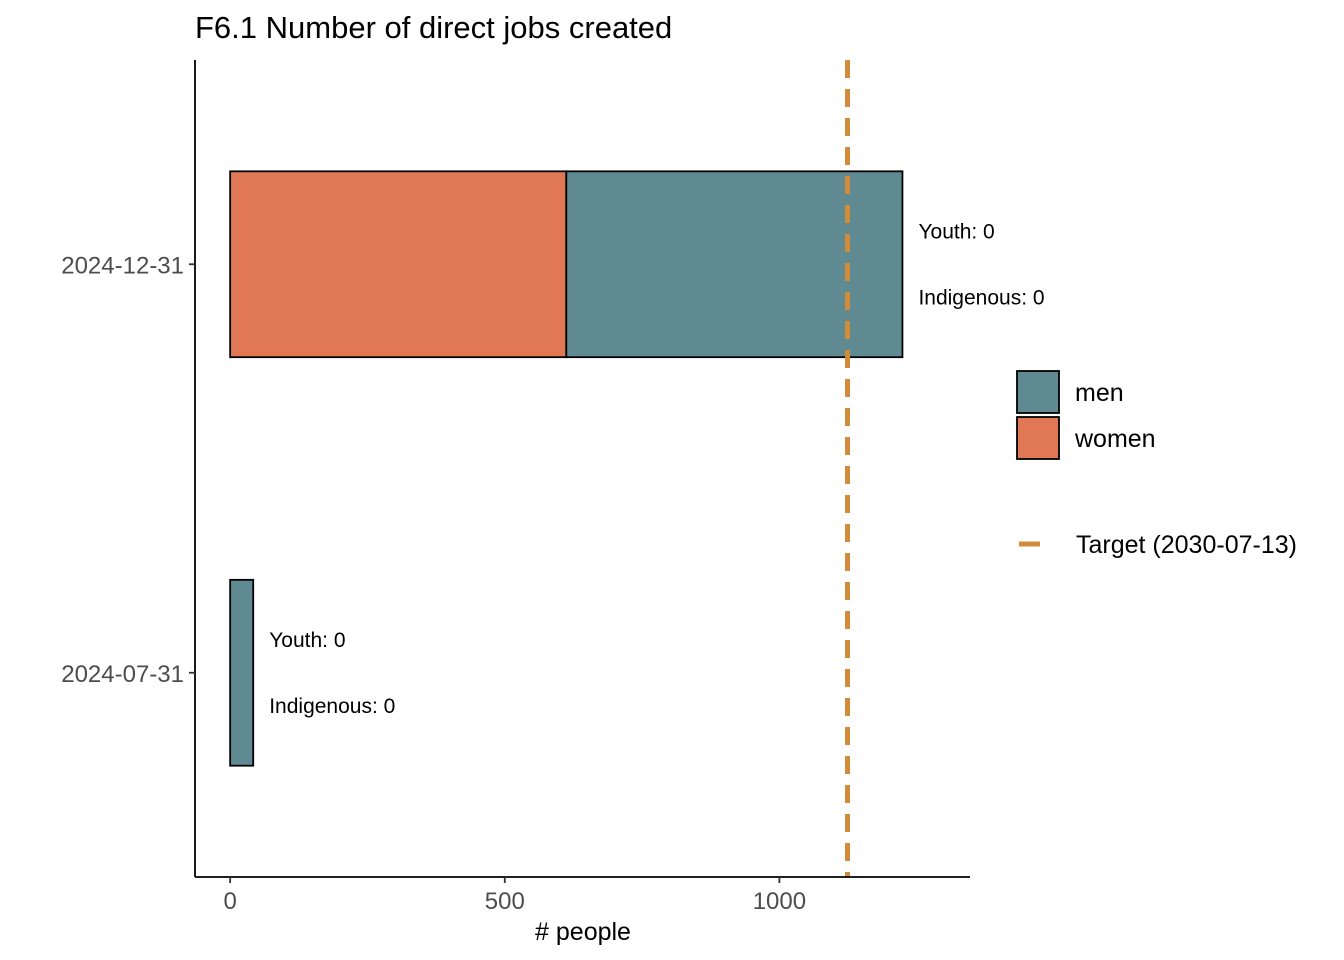  What do you see at coordinates (229, 901) in the screenshot?
I see `x-tick-label-0: 0` at bounding box center [229, 901].